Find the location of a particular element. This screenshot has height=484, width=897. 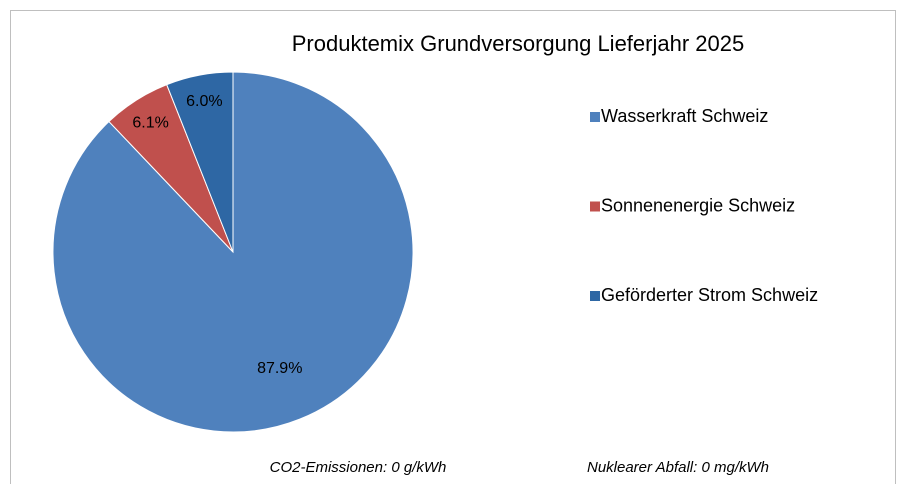

legend-label: Sonnenenergie Schweiz is located at coordinates (698, 205).